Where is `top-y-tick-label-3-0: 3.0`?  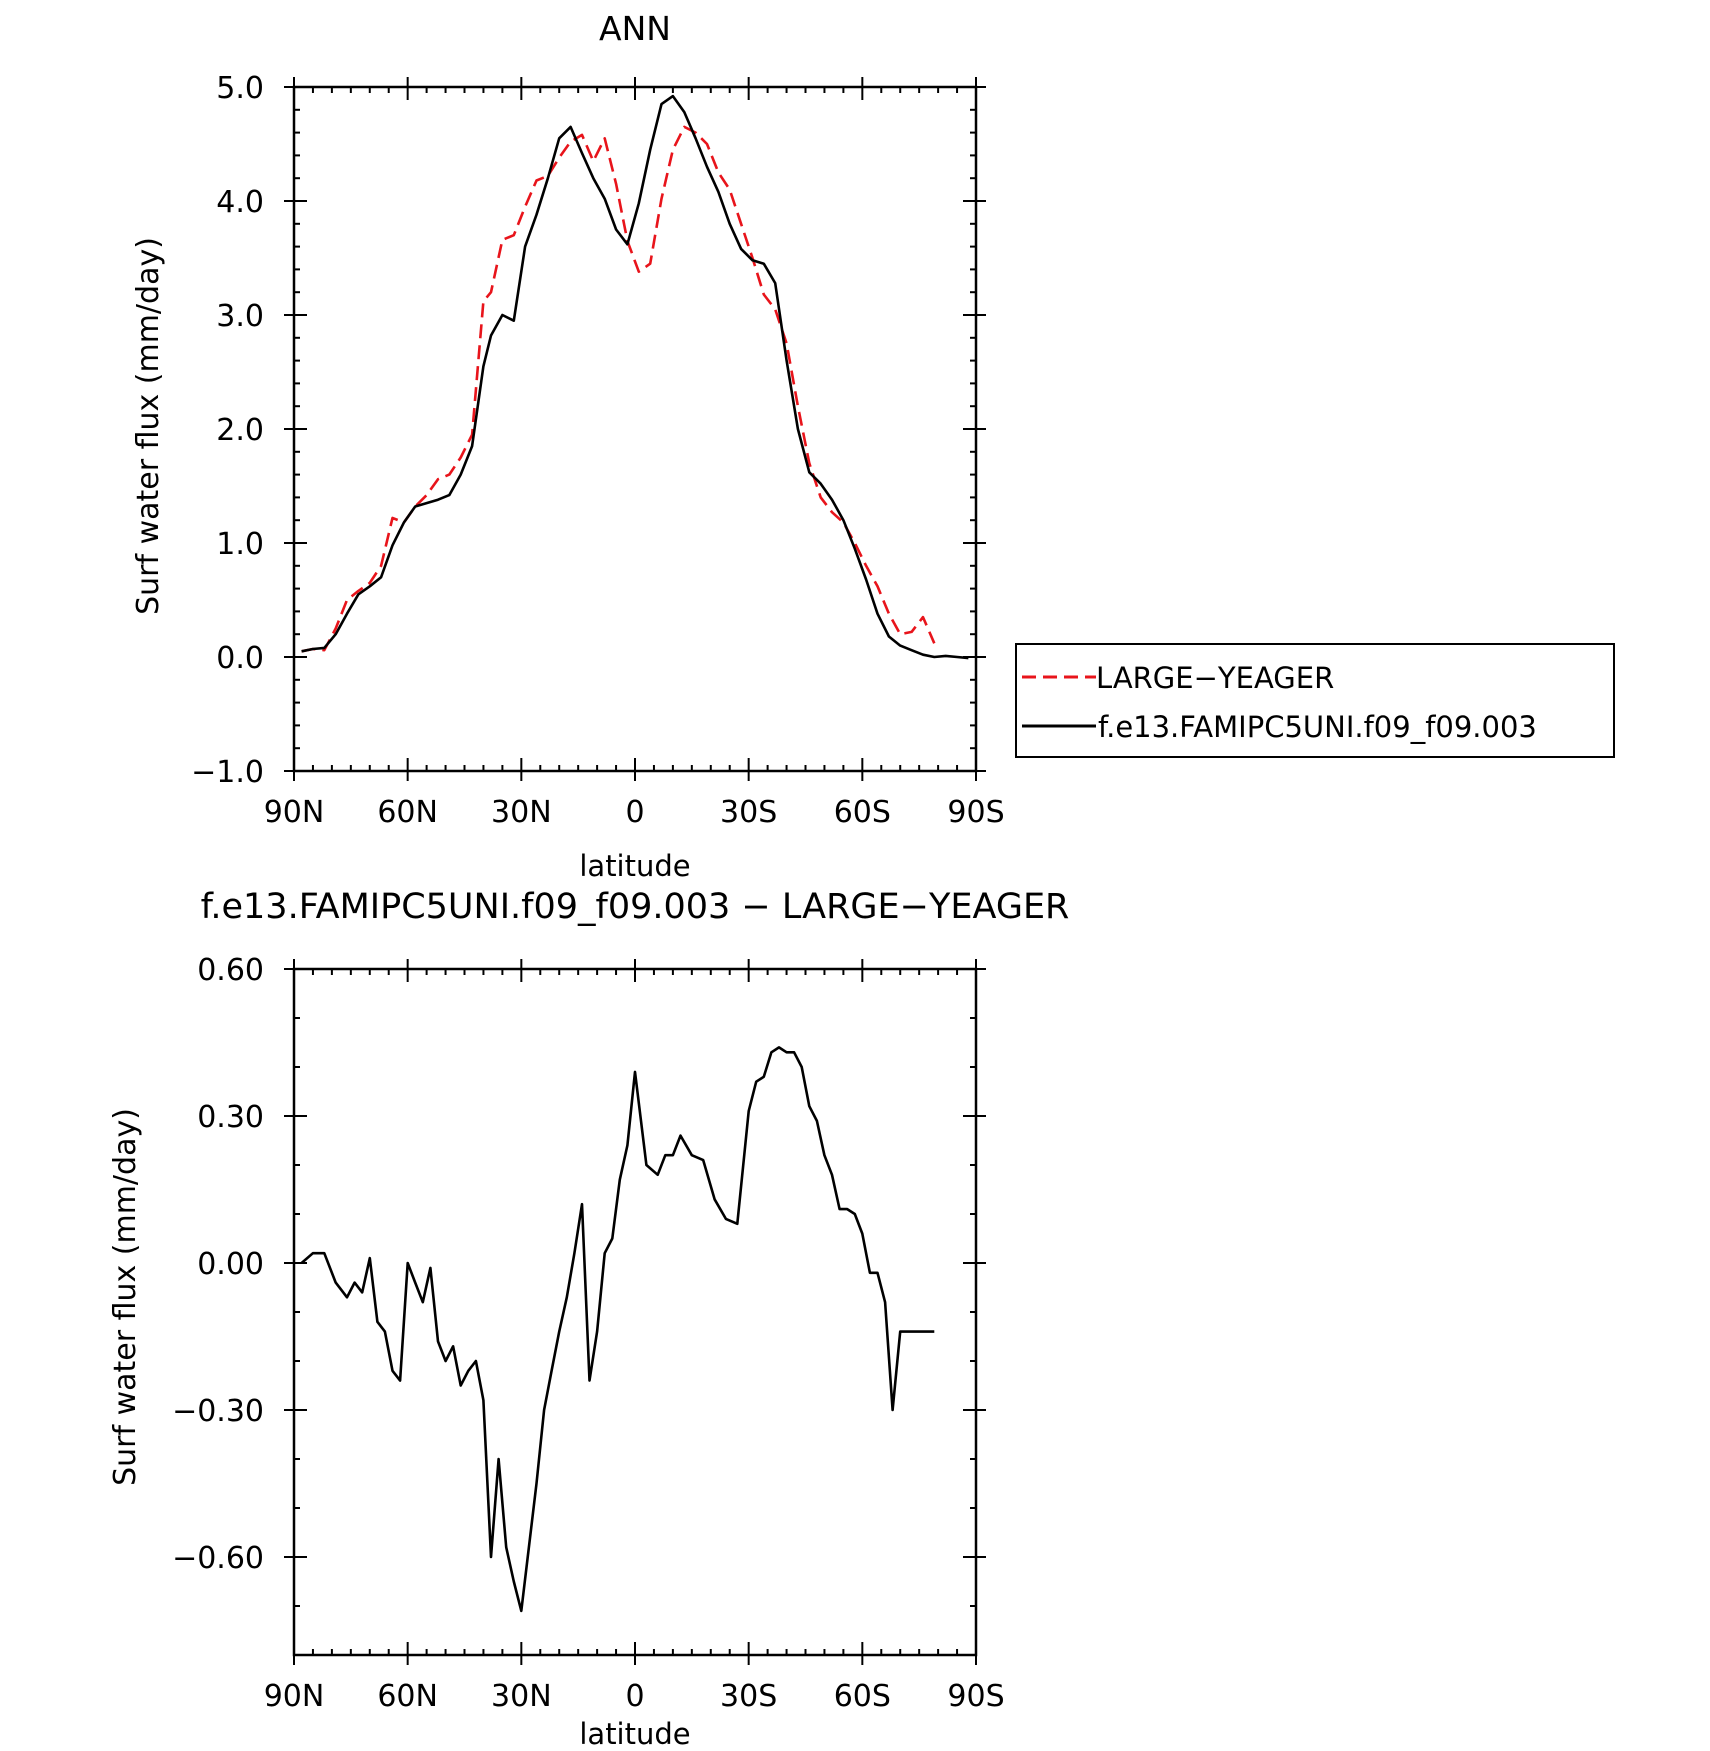 top-y-tick-label-3-0: 3.0 is located at coordinates (240, 316).